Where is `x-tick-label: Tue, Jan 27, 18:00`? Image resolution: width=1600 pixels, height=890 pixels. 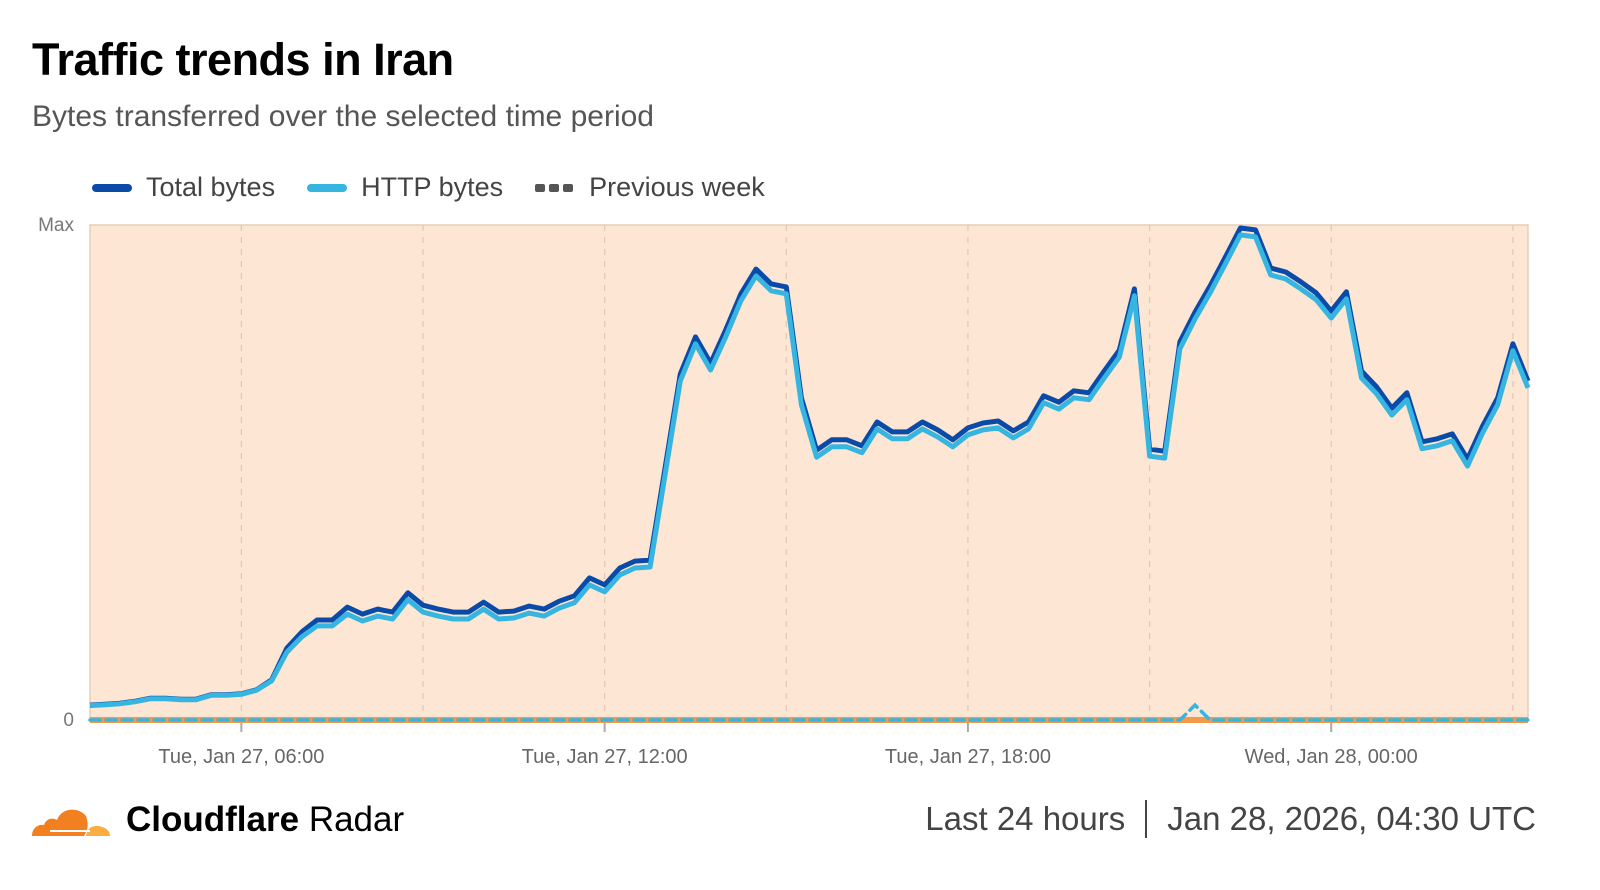
x-tick-label: Tue, Jan 27, 18:00 is located at coordinates (968, 757).